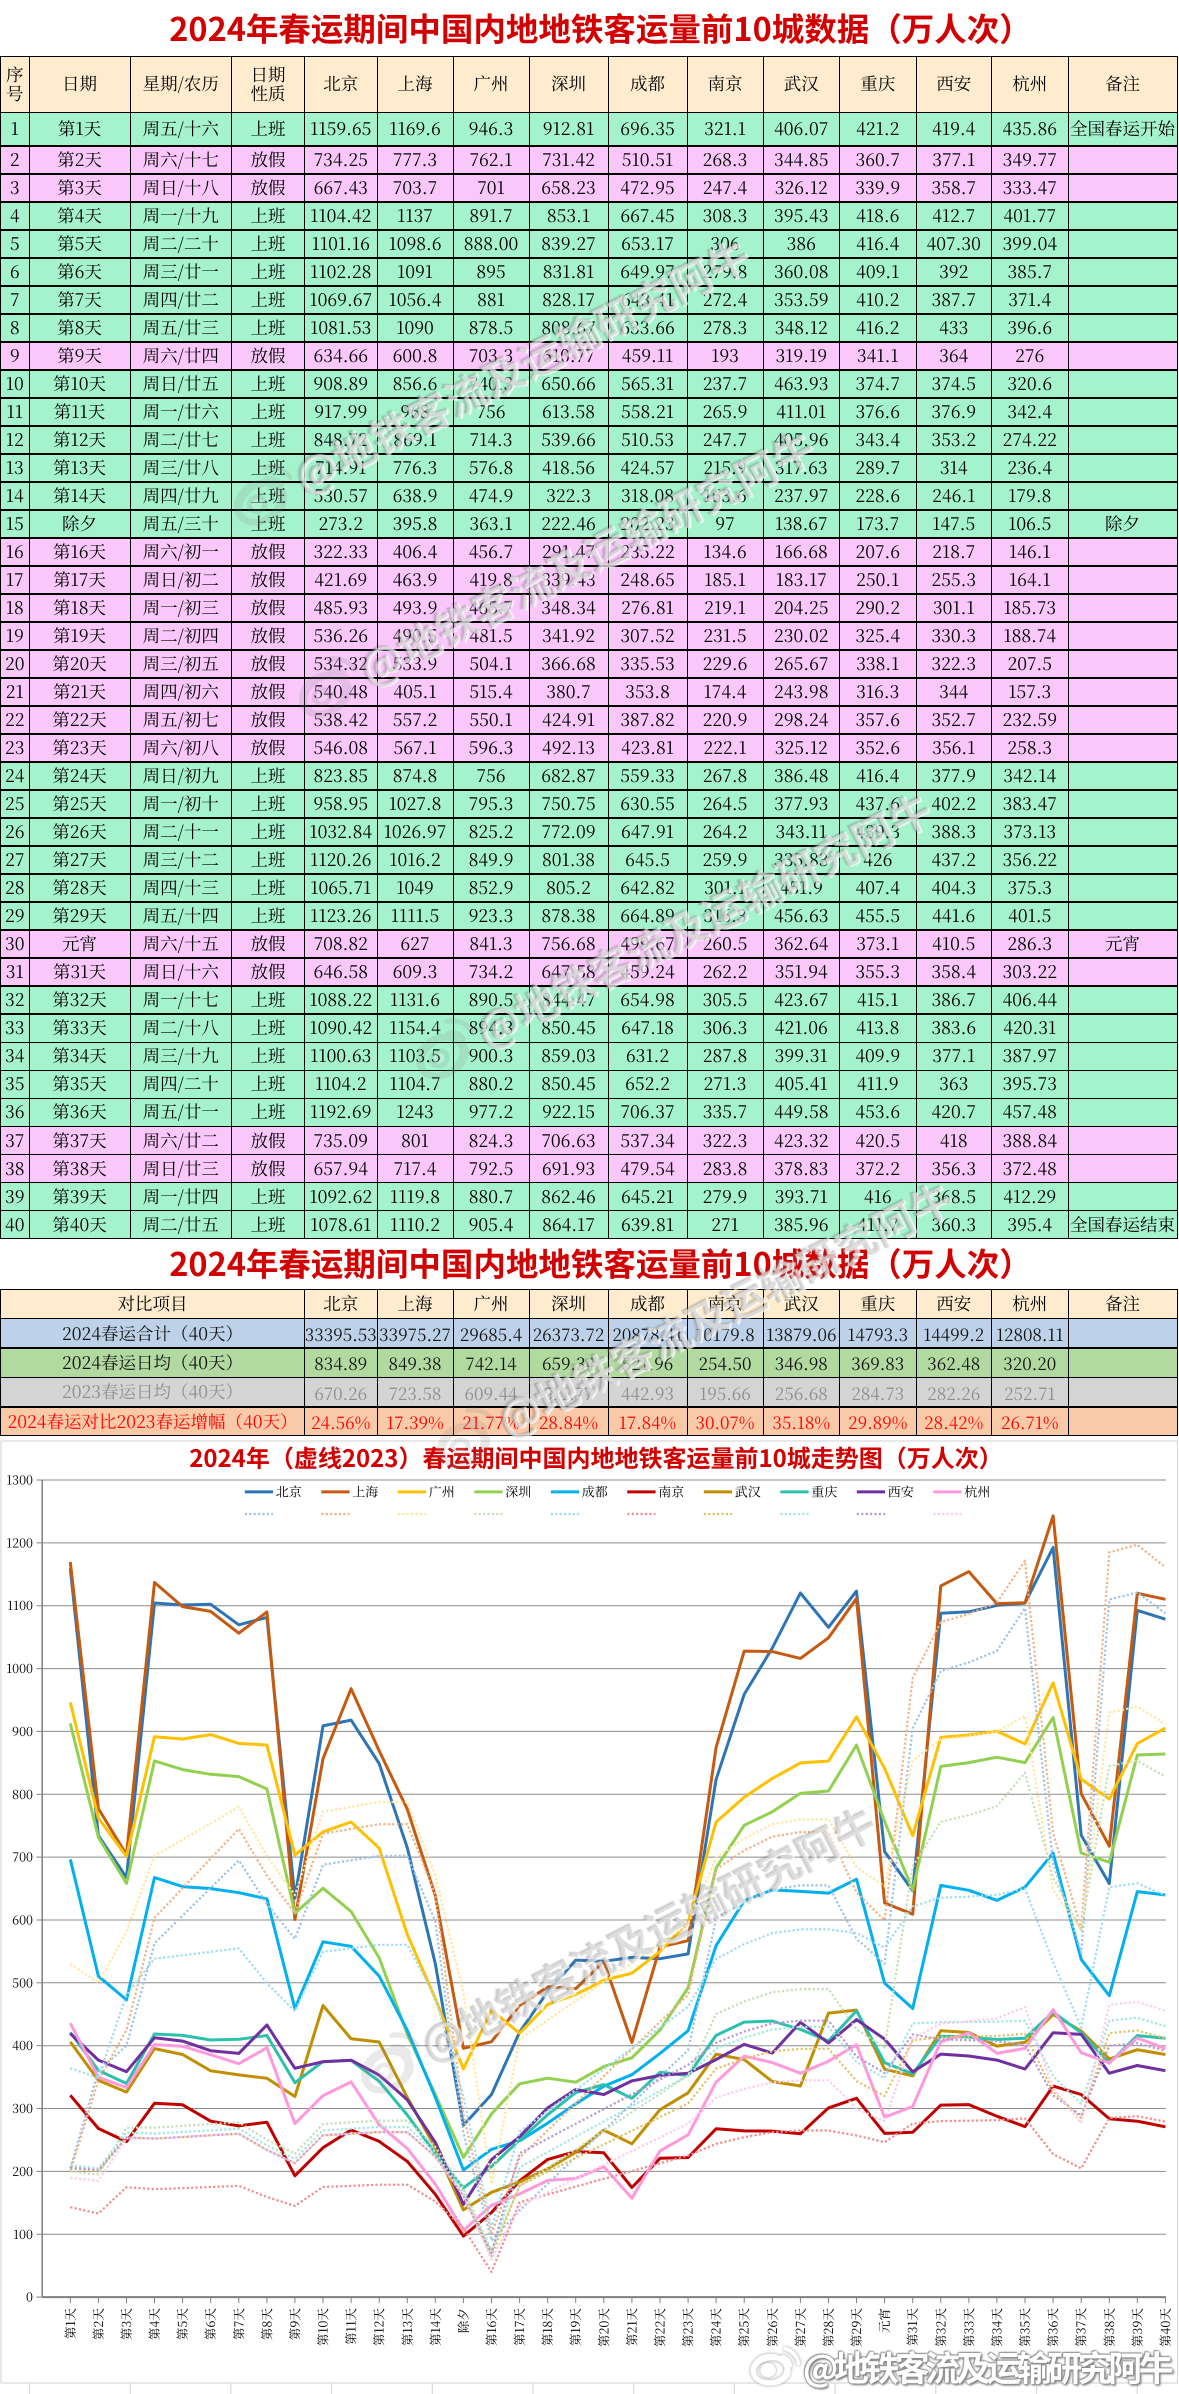 This screenshot has width=1179, height=2394. I want to click on svg-text: 第20天, so click(603, 2327).